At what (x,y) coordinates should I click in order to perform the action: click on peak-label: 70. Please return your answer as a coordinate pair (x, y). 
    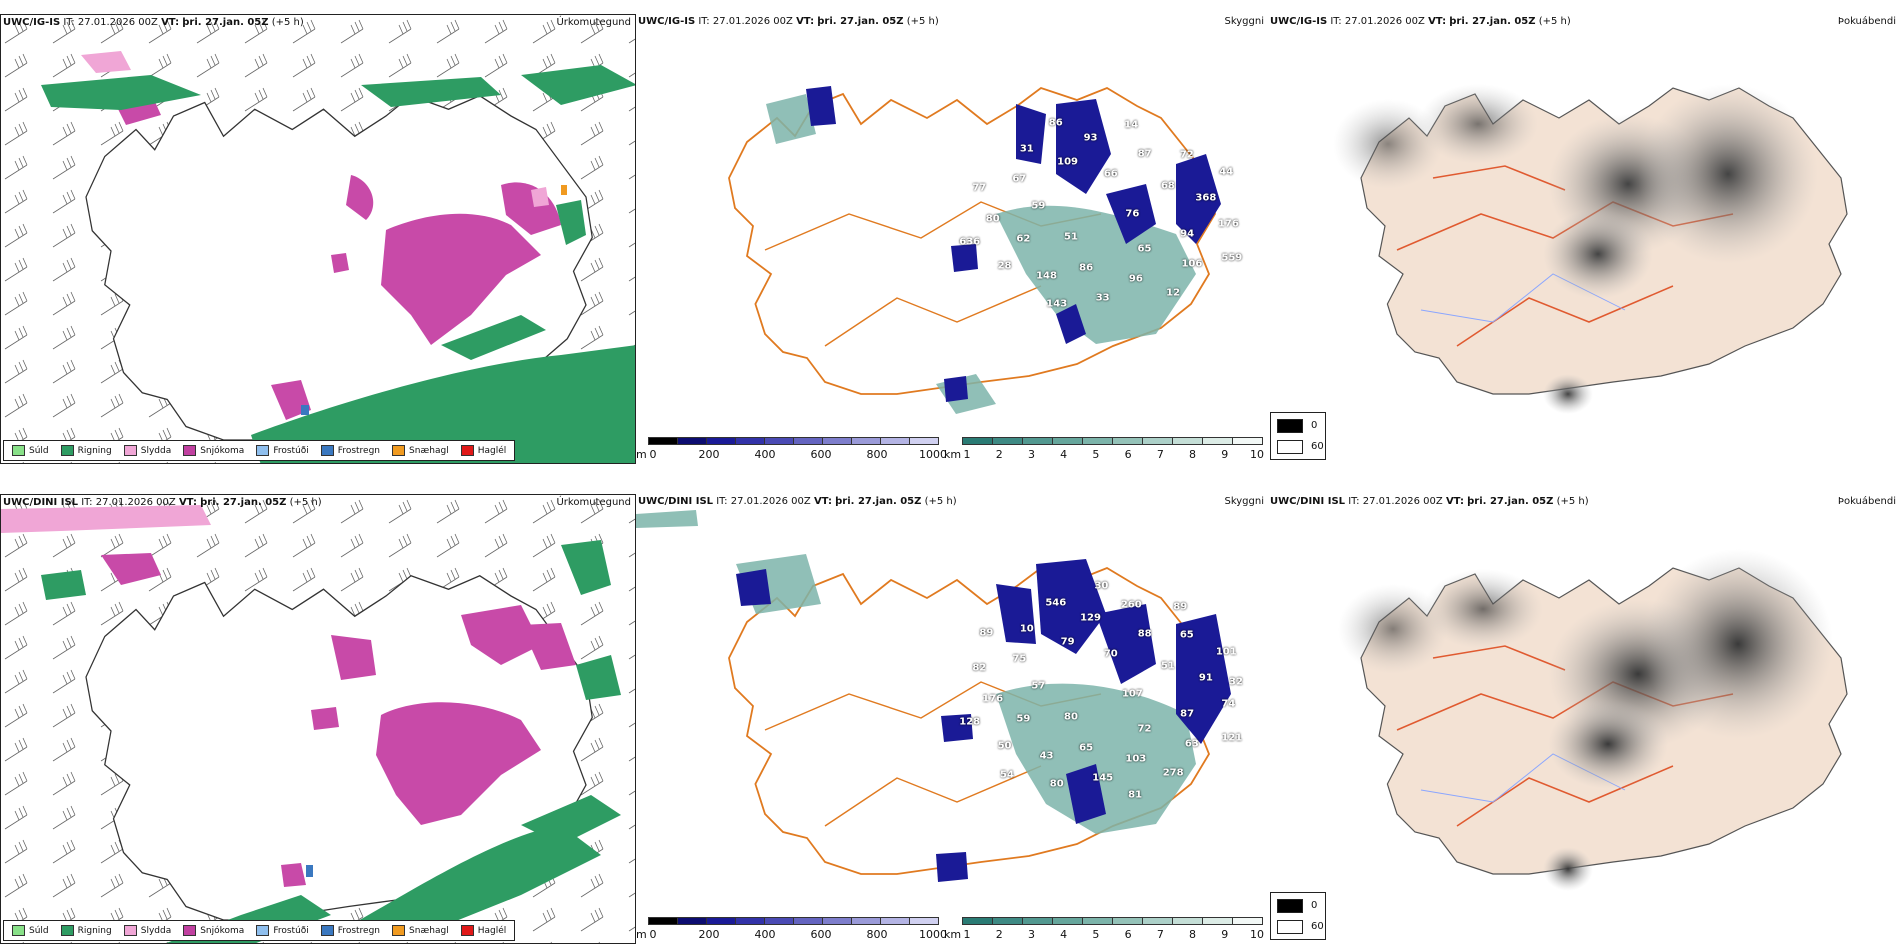
    Looking at the image, I should click on (1110, 654).